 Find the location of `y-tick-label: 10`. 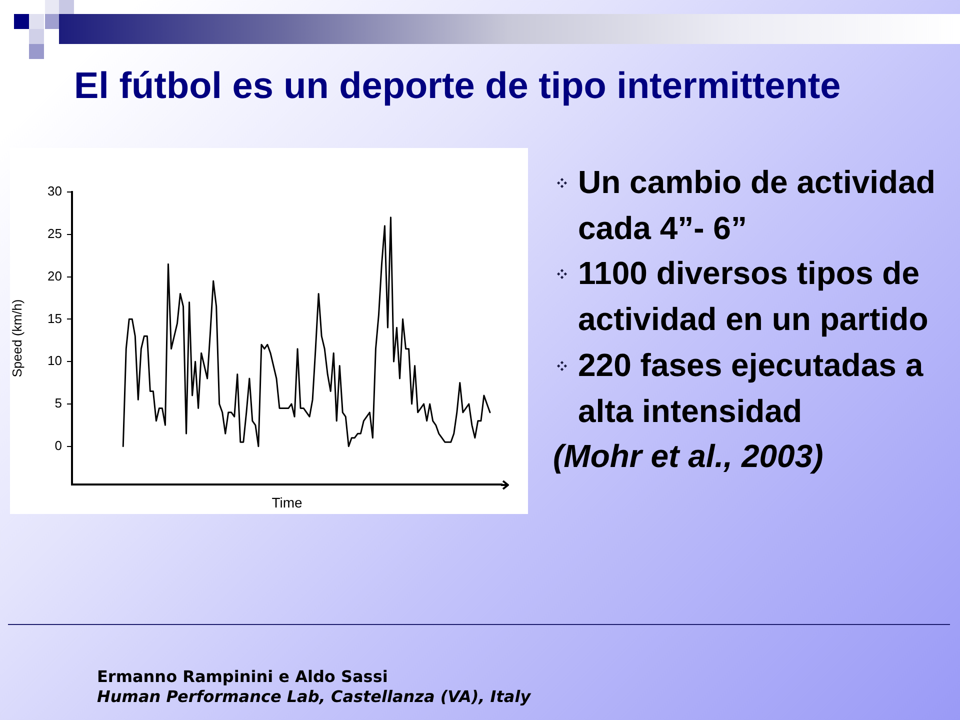

y-tick-label: 10 is located at coordinates (55, 360).